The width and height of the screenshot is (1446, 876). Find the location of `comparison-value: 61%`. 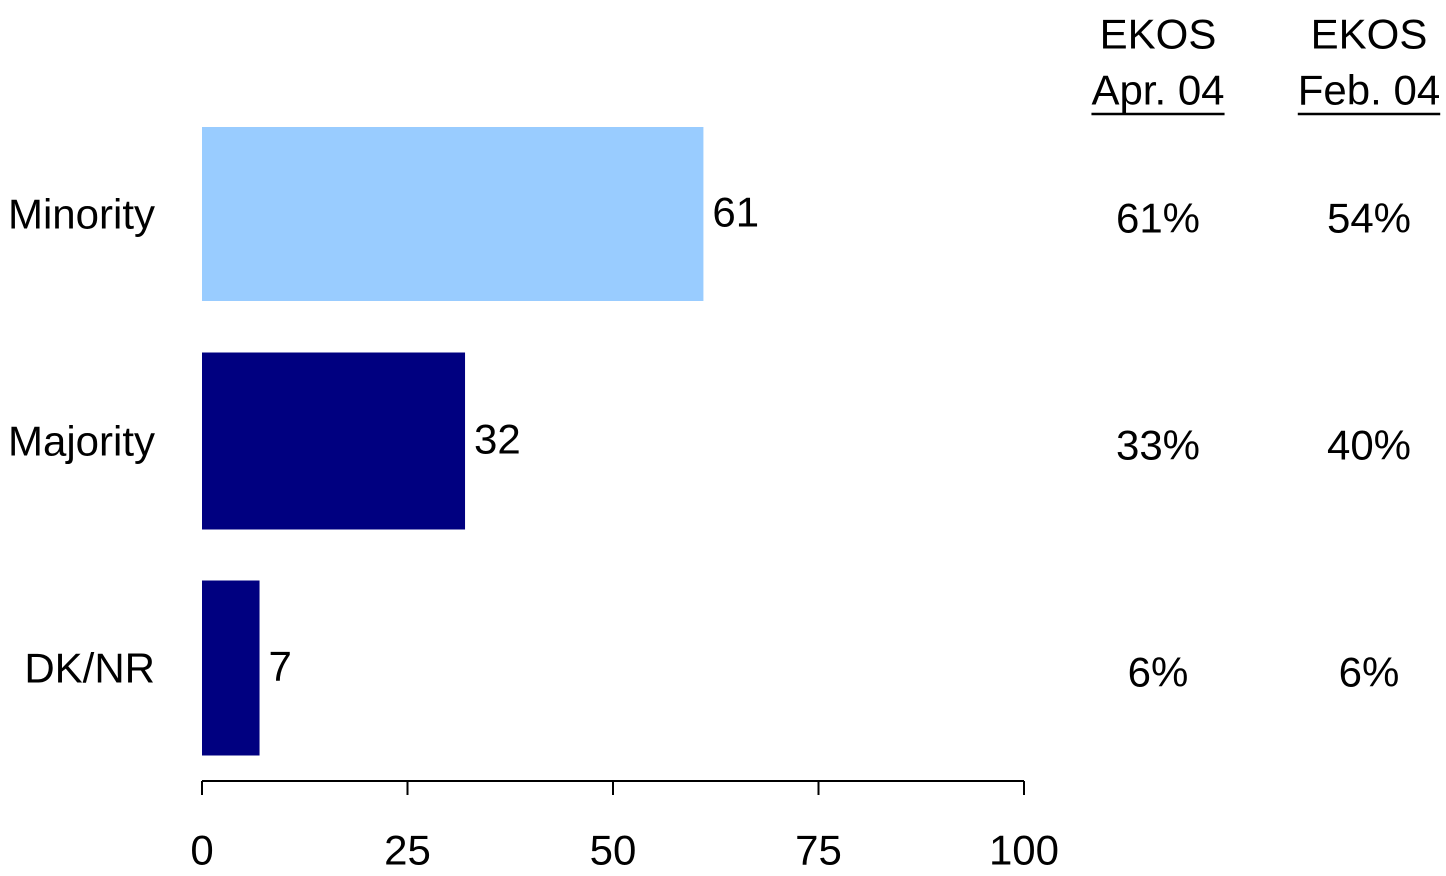

comparison-value: 61% is located at coordinates (1158, 218).